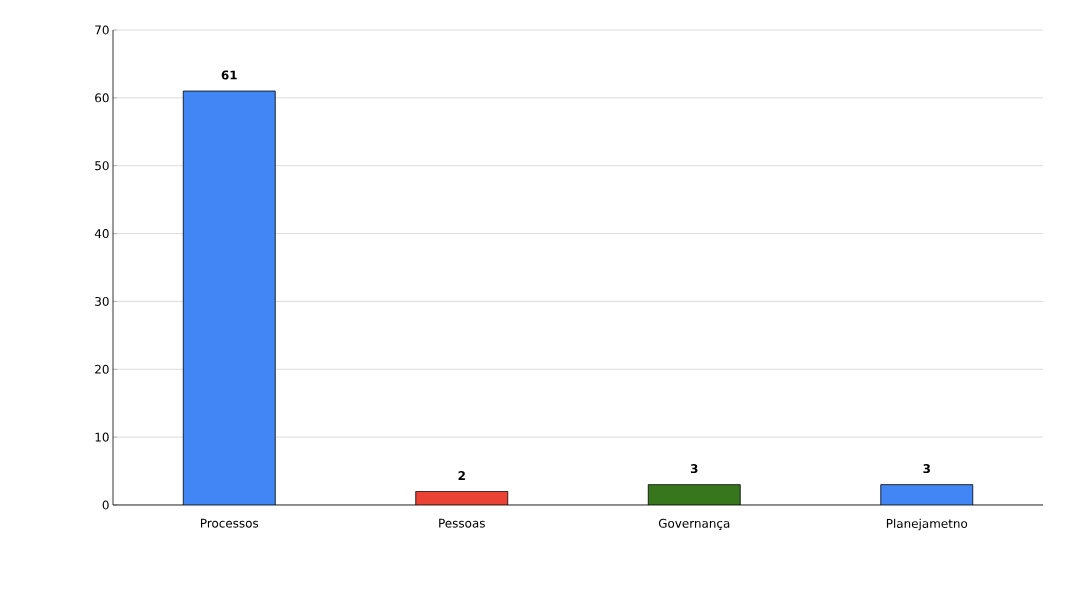  I want to click on y-tick-label: 40, so click(101, 234).